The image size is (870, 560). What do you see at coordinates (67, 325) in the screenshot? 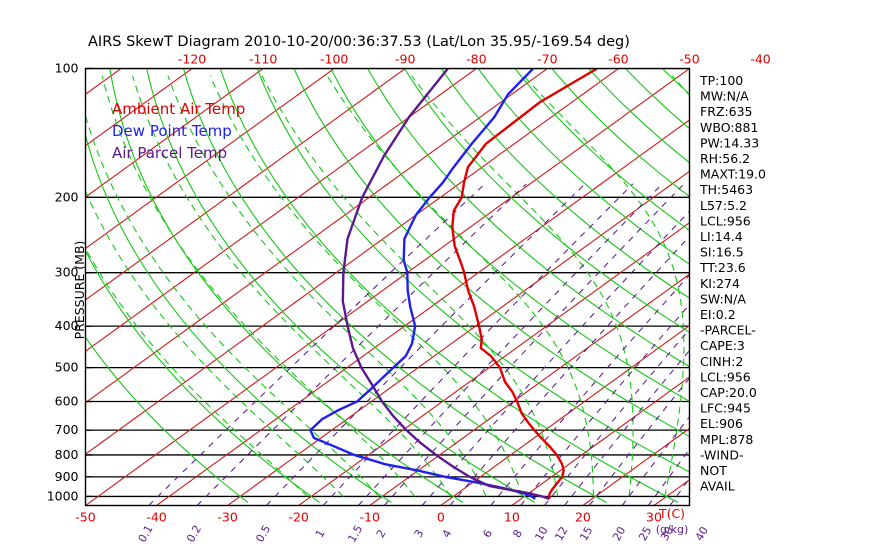
I see `pressure-tick-label: 400` at bounding box center [67, 325].